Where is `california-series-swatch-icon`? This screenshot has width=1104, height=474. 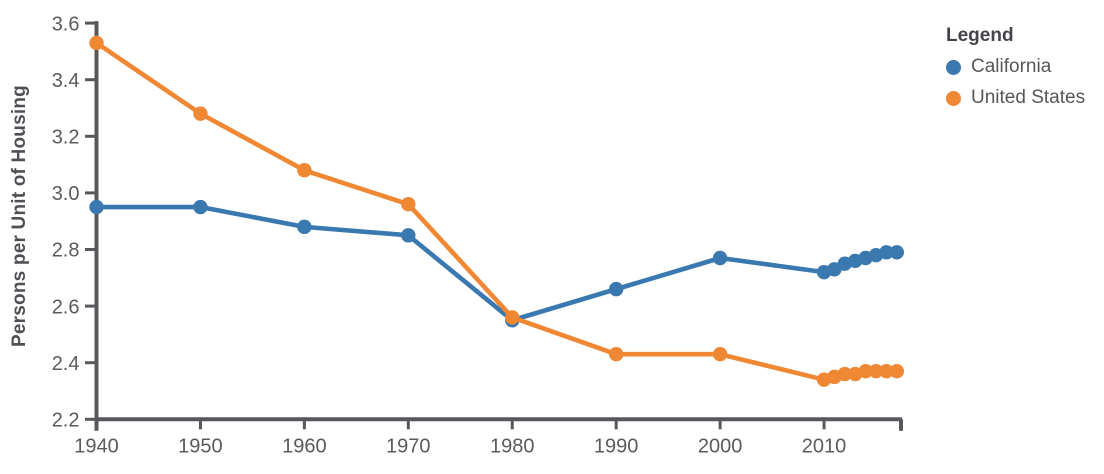 california-series-swatch-icon is located at coordinates (953, 67).